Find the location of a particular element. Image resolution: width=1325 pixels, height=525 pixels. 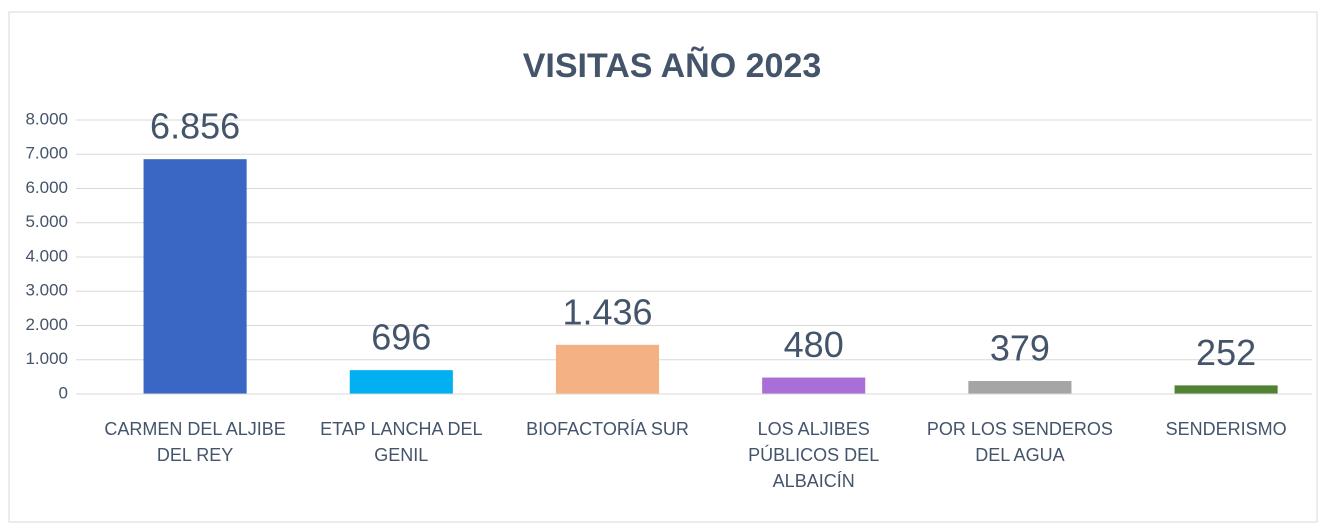

x-tick-label: BIOFACTORÍA SUR is located at coordinates (607, 429).